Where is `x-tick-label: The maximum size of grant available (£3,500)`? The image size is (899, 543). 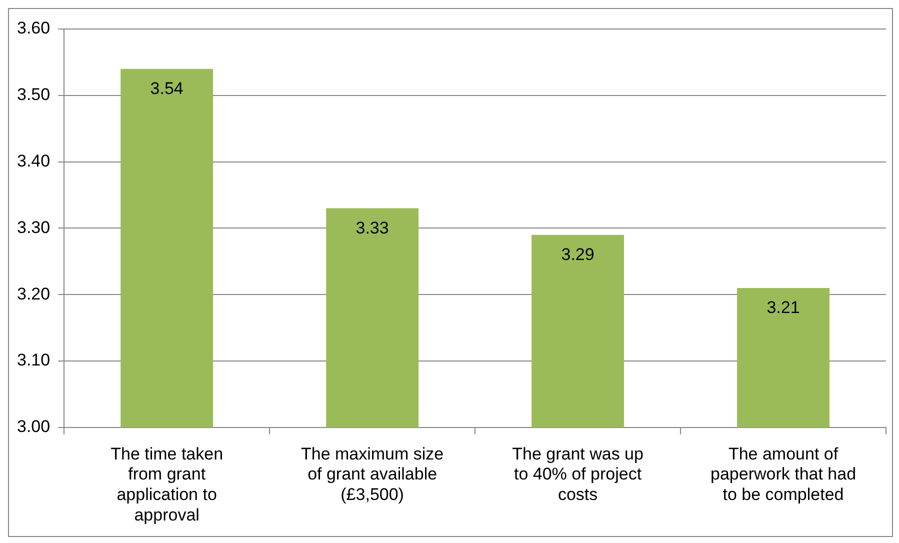 x-tick-label: The maximum size of grant available (£3,500) is located at coordinates (372, 474).